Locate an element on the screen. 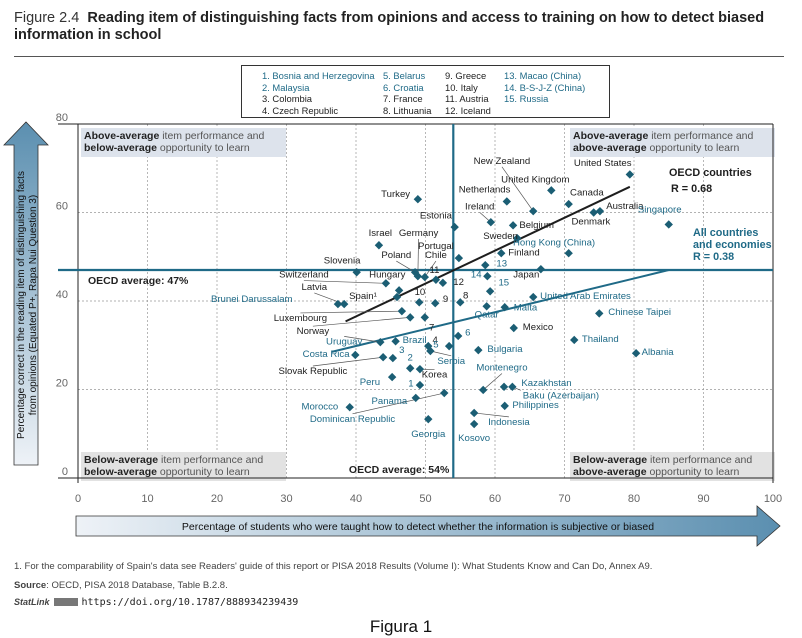 This screenshot has height=638, width=802. point-label: Uruguay is located at coordinates (344, 341).